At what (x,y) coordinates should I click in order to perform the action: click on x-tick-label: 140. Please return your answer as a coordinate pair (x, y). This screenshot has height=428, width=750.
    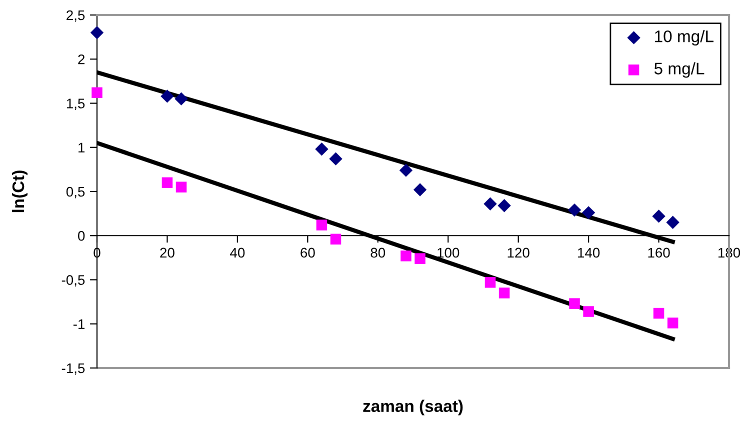
    Looking at the image, I should click on (589, 253).